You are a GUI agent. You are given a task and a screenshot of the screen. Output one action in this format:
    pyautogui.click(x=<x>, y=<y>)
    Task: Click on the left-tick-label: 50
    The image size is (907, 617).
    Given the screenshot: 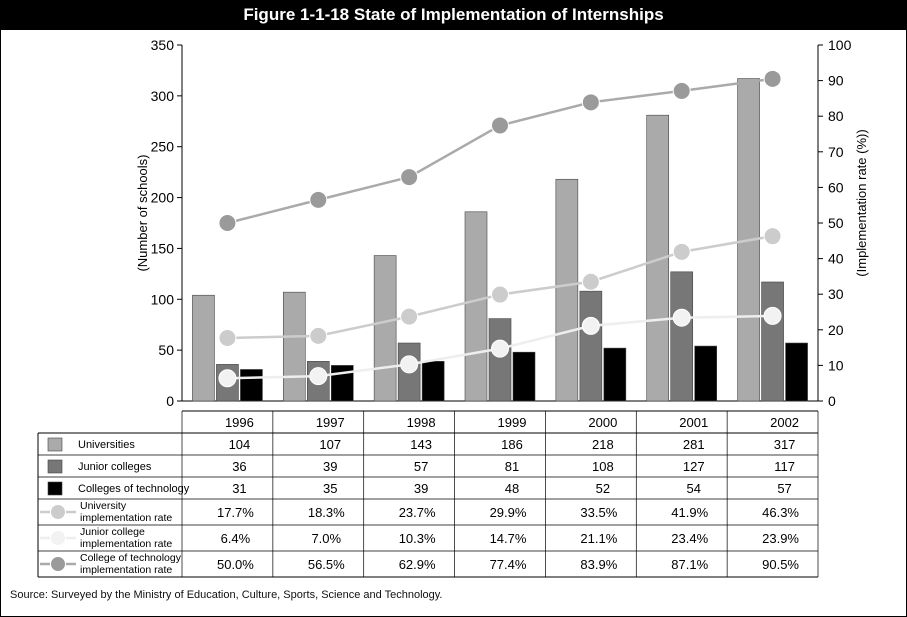 What is the action you would take?
    pyautogui.click(x=166, y=350)
    